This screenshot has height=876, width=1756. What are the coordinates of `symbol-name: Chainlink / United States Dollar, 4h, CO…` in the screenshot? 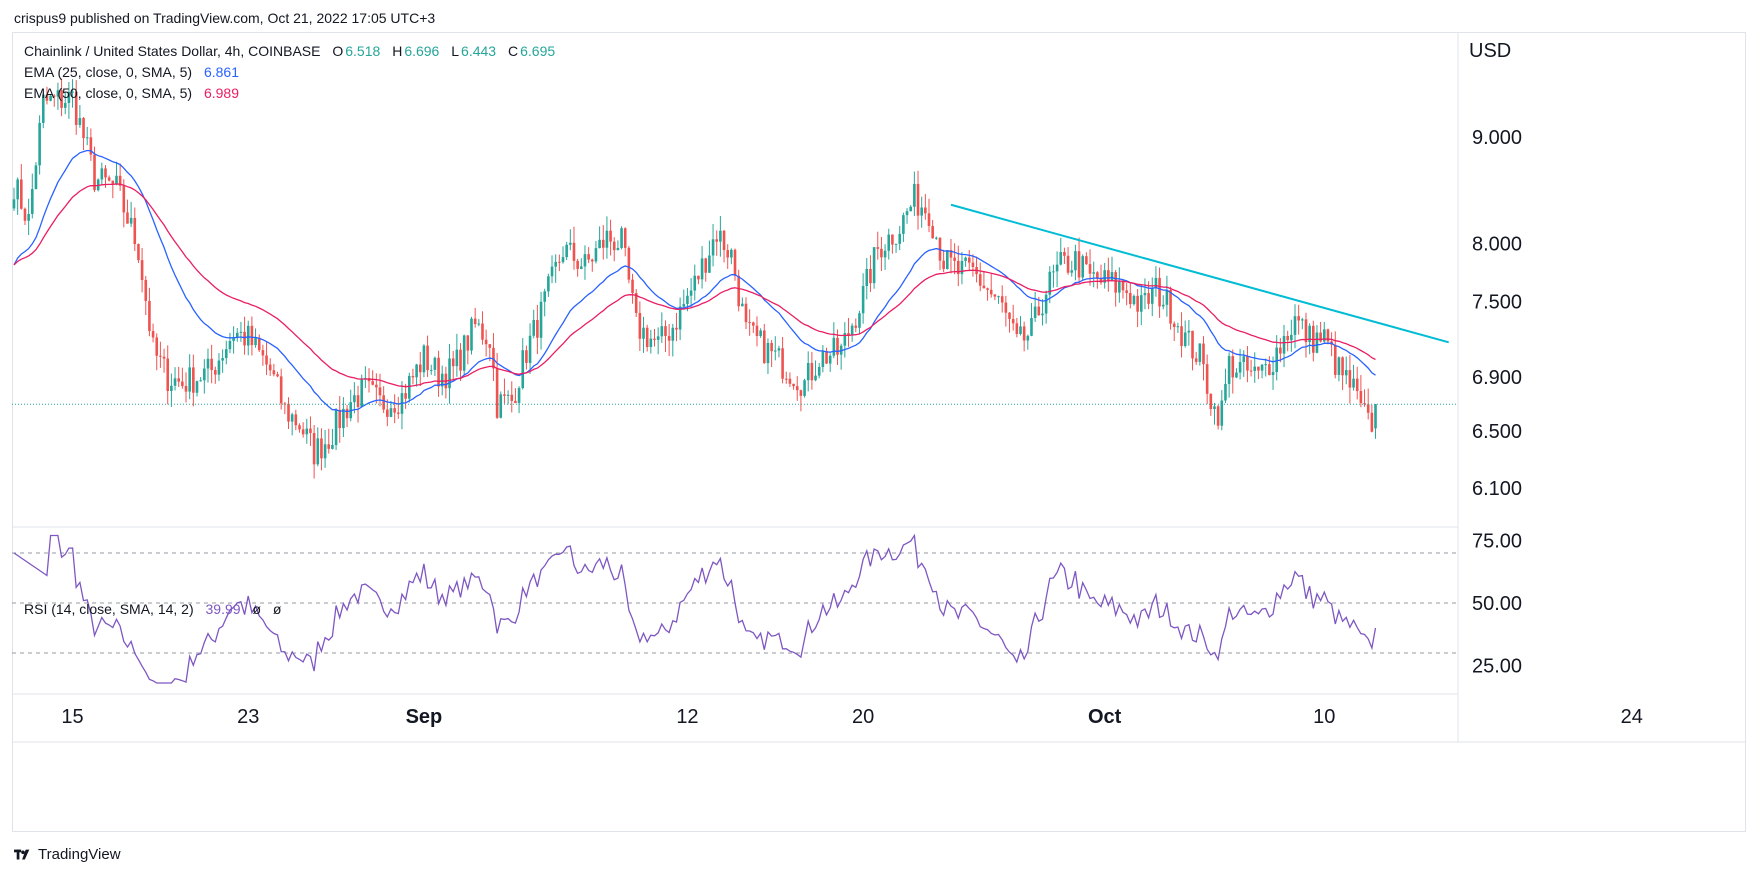 It's located at (172, 51).